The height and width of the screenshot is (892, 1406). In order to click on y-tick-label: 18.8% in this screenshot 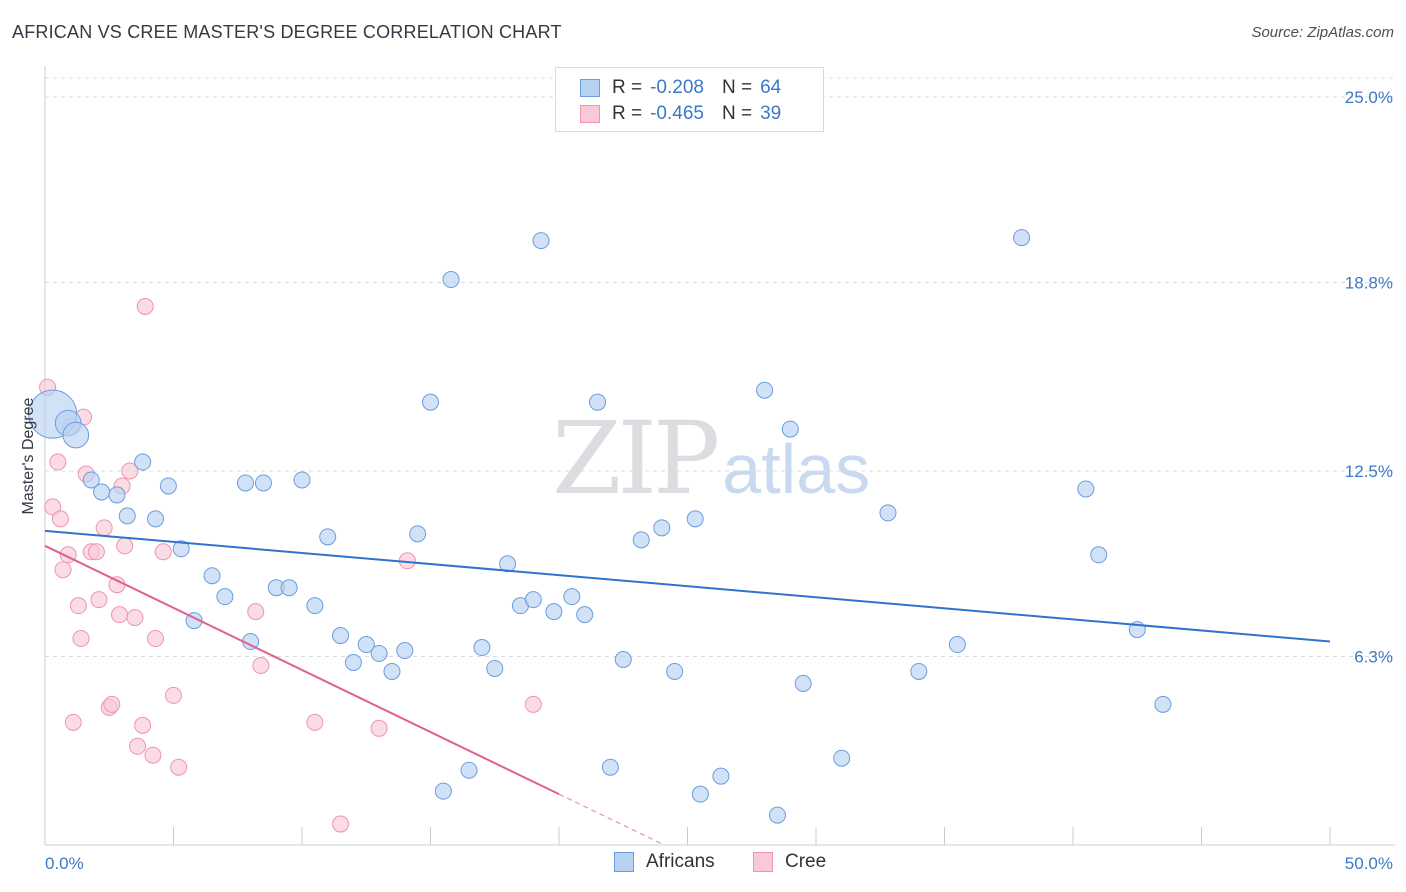, I will do `click(1369, 283)`.